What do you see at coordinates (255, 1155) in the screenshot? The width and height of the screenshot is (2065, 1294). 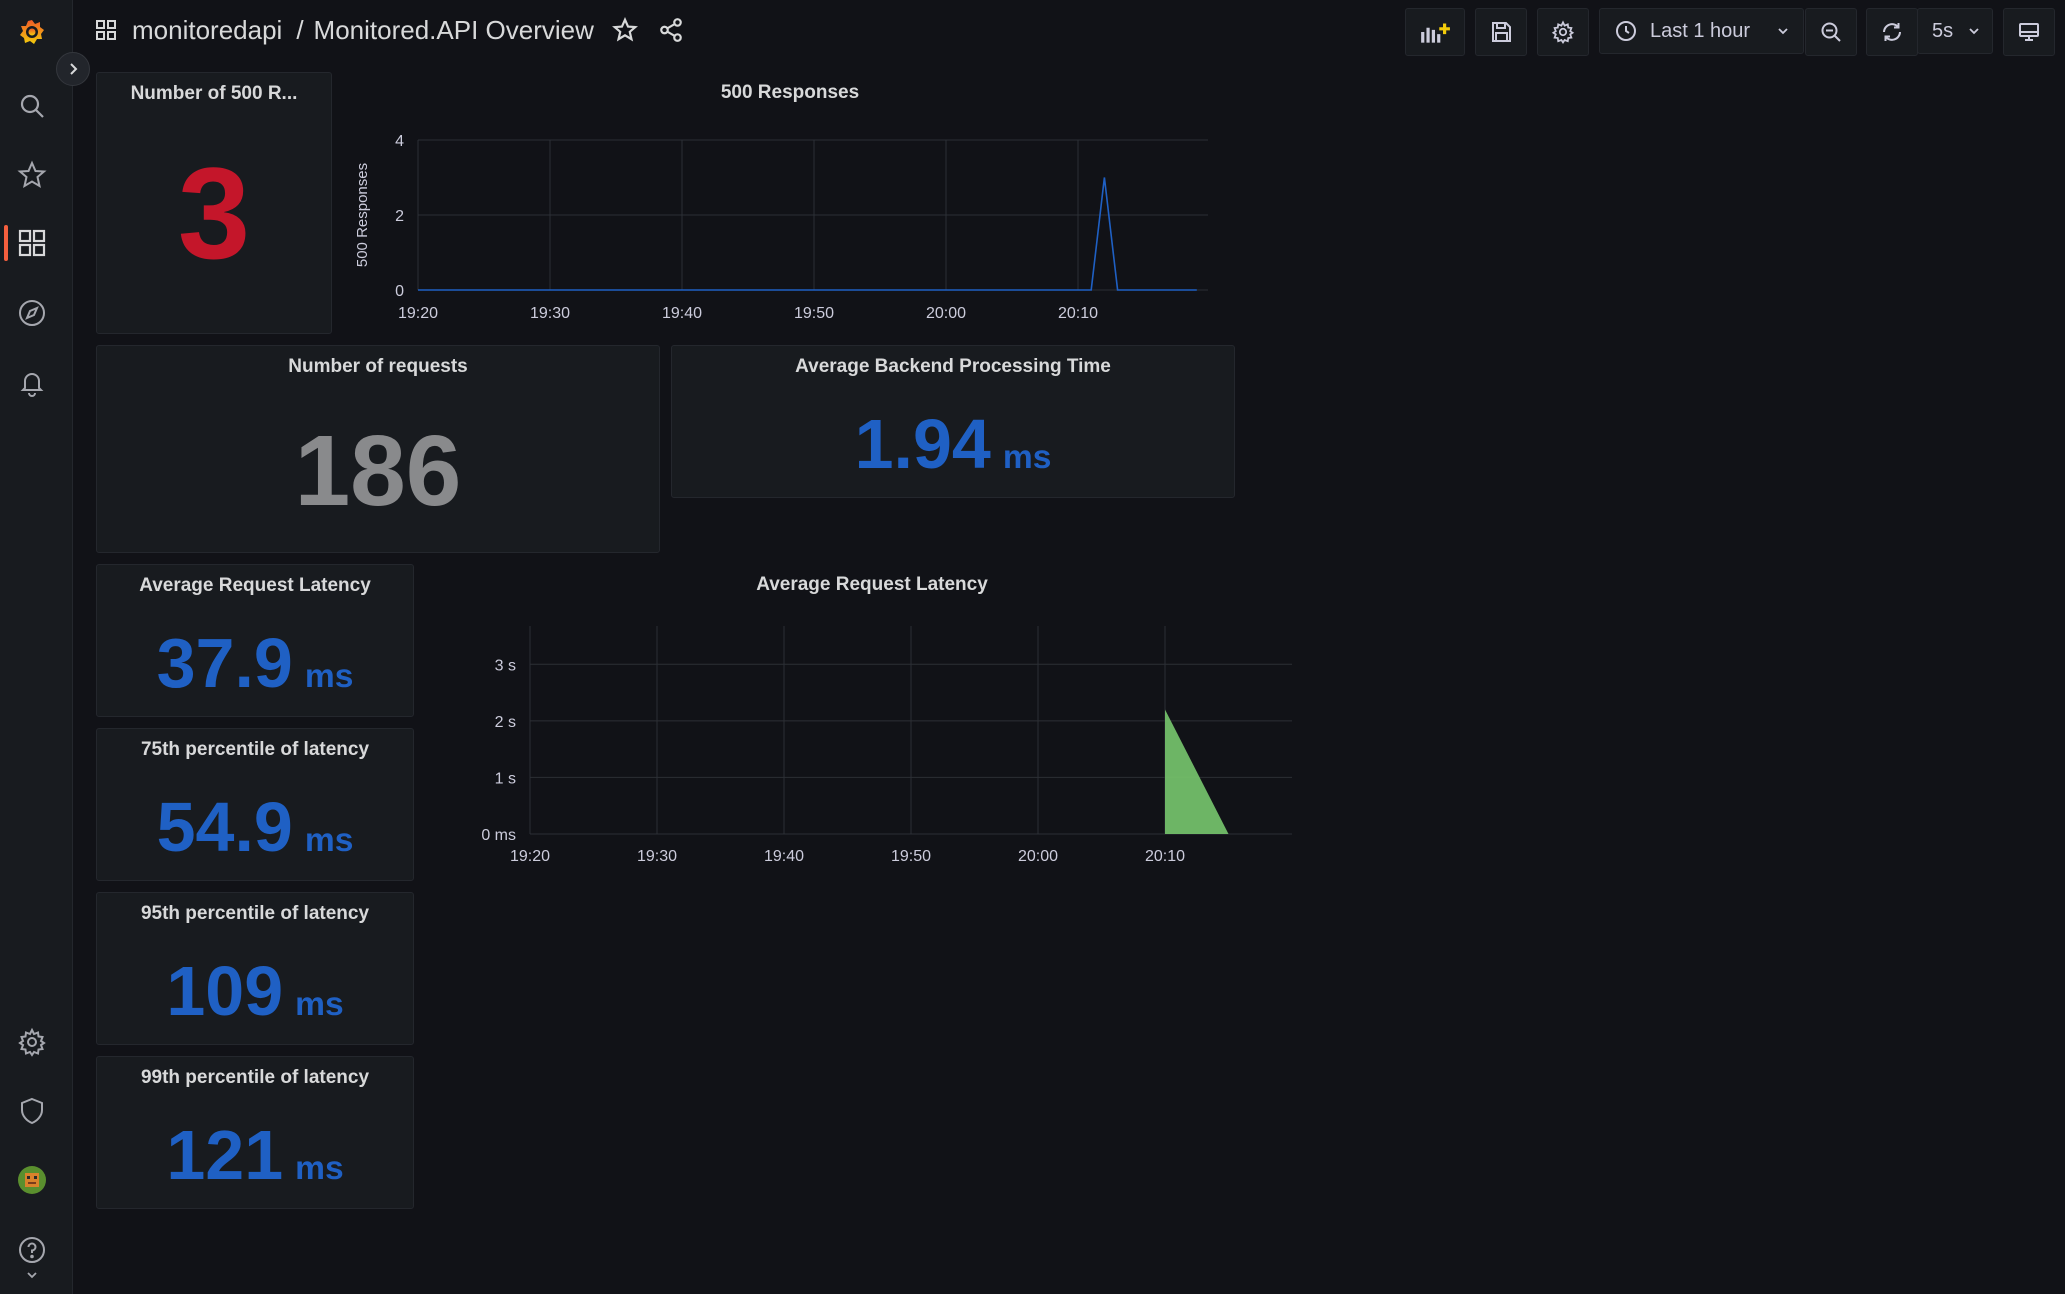 I see `stat-value: 121 ms` at bounding box center [255, 1155].